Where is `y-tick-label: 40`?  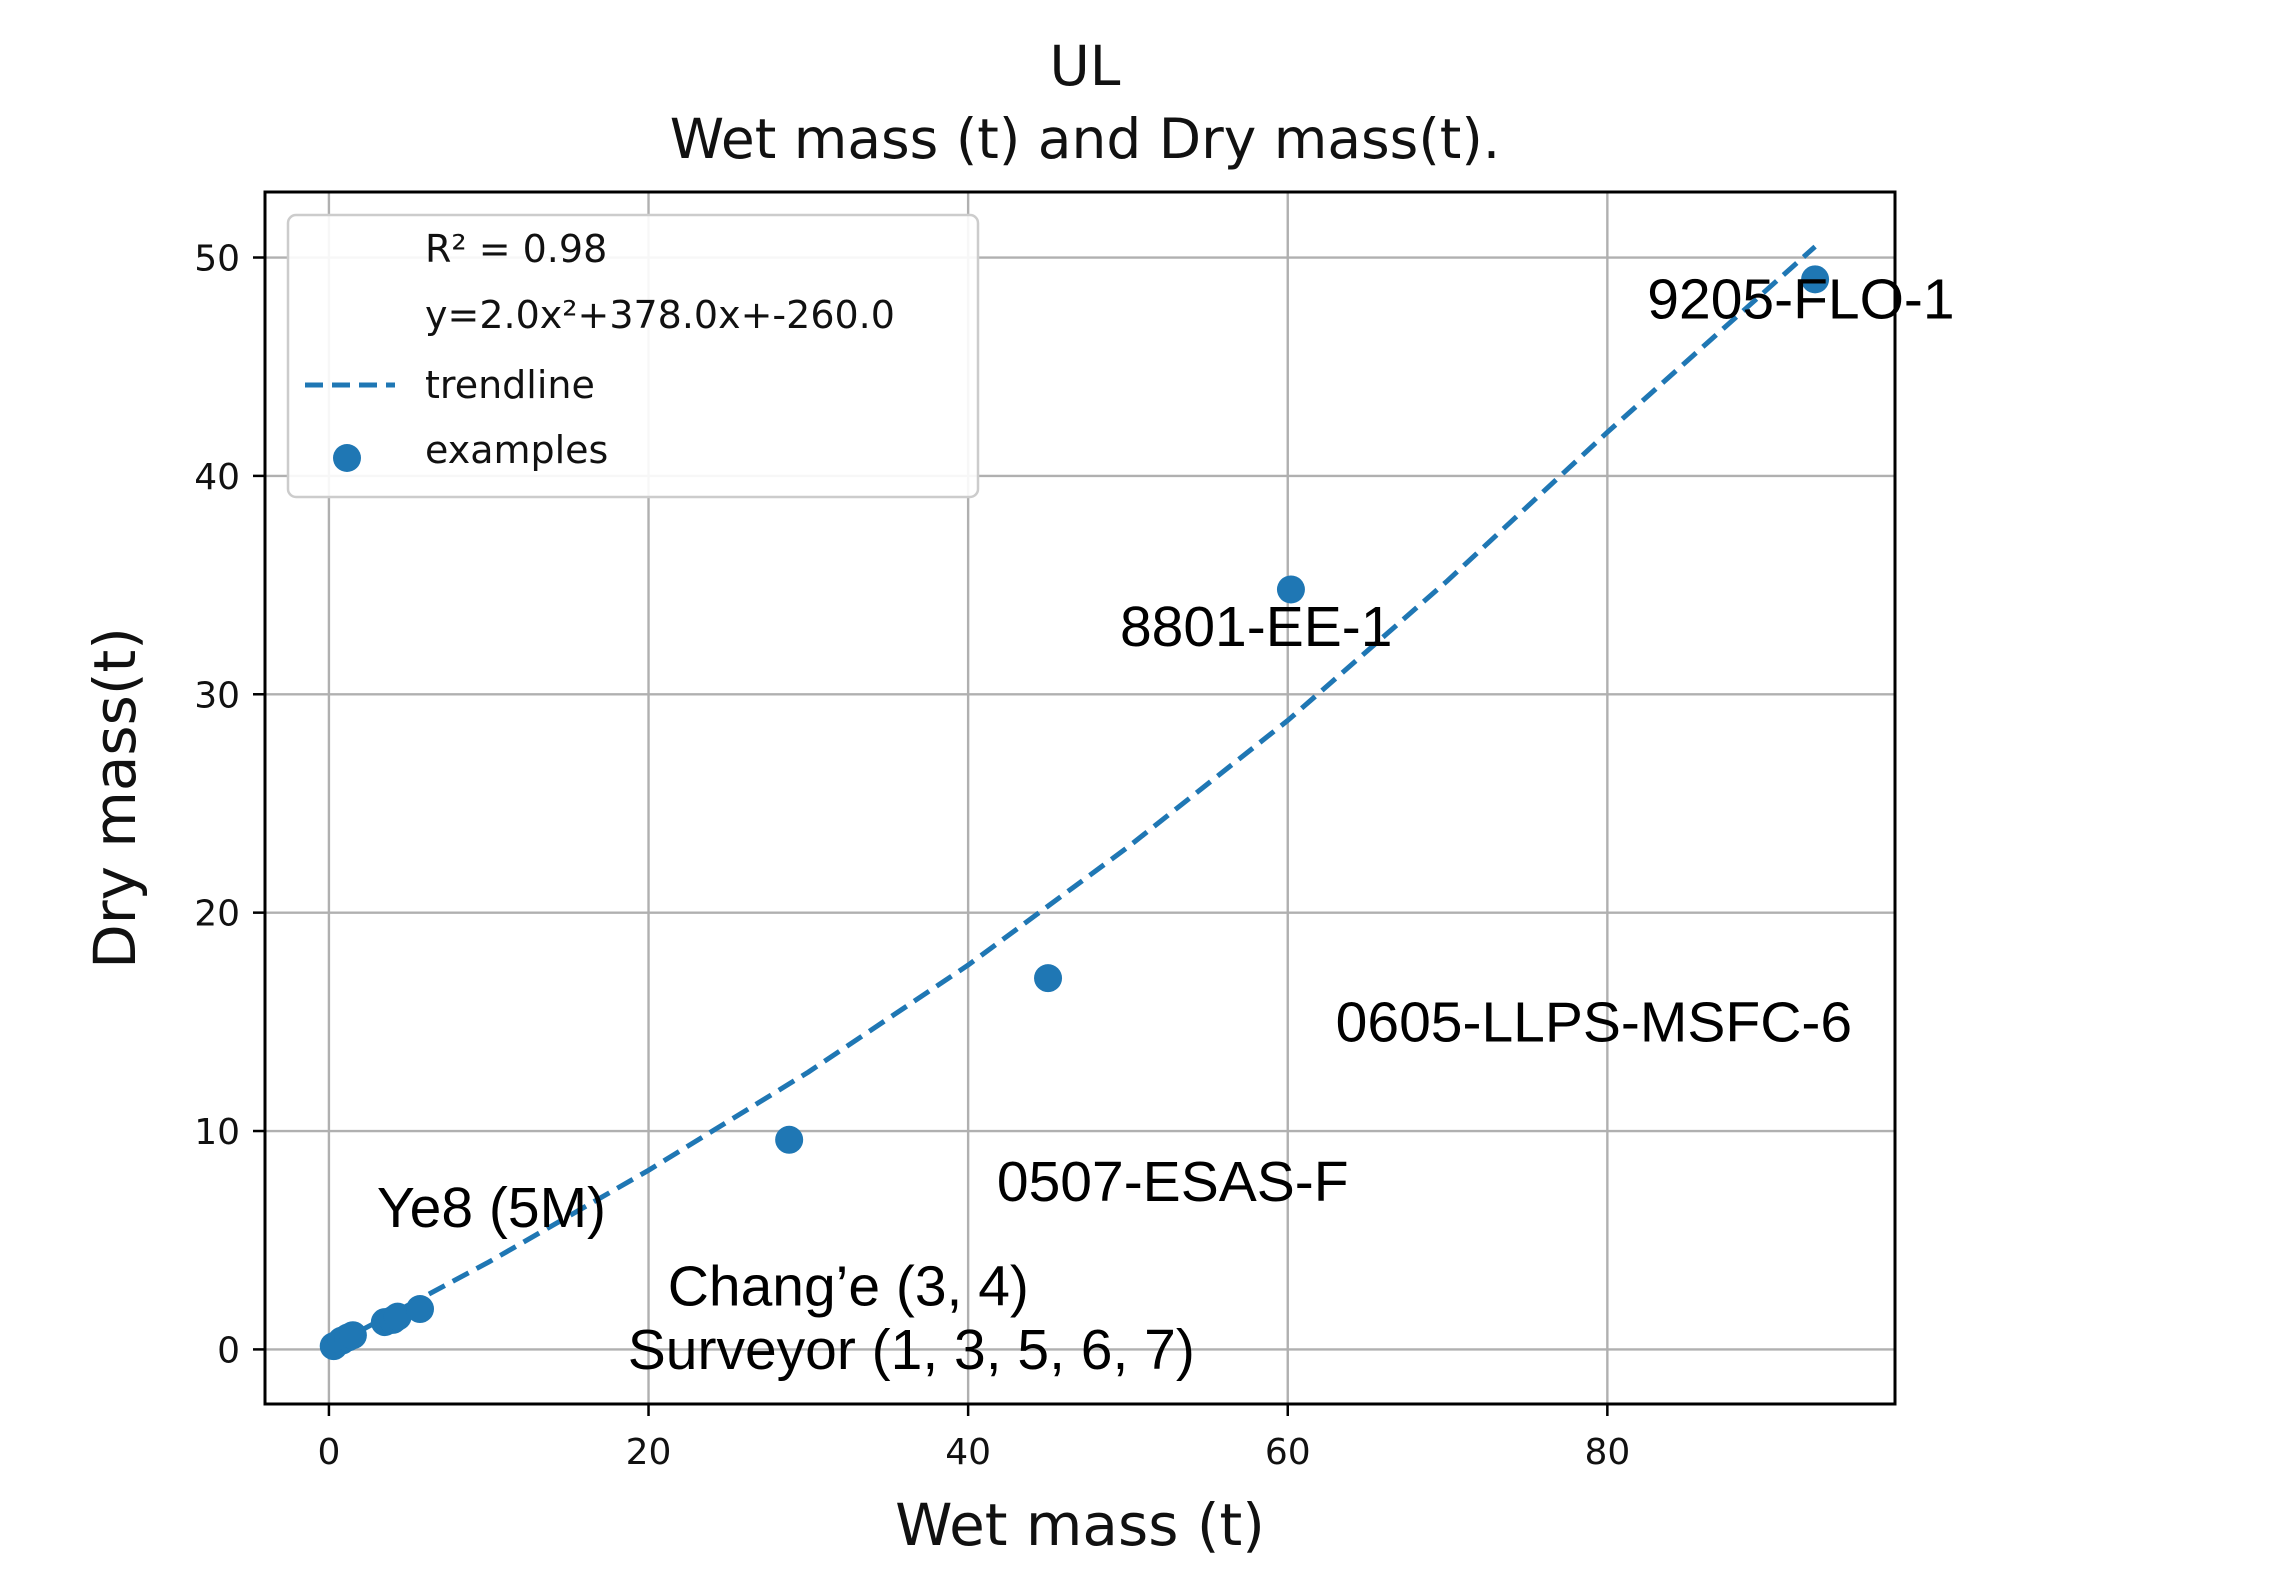
y-tick-label: 40 is located at coordinates (217, 477).